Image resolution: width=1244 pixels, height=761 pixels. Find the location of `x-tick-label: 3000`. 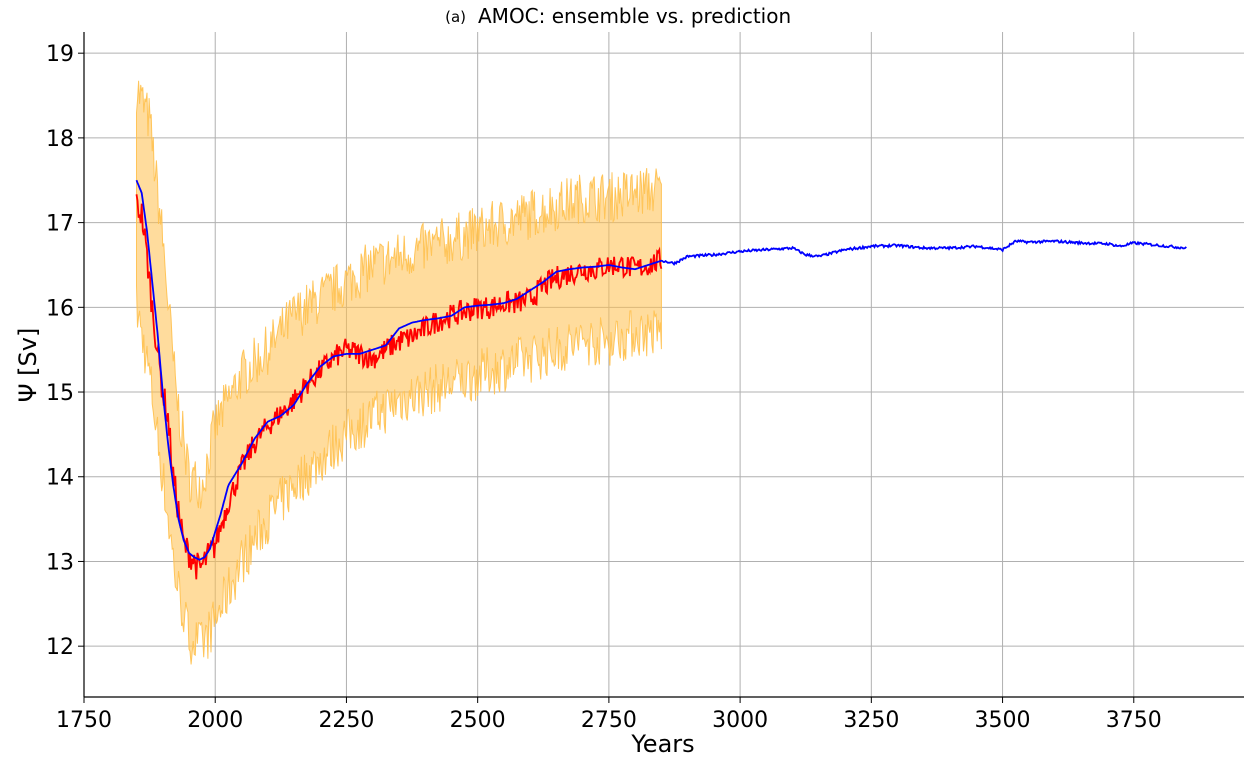

x-tick-label: 3000 is located at coordinates (740, 720).